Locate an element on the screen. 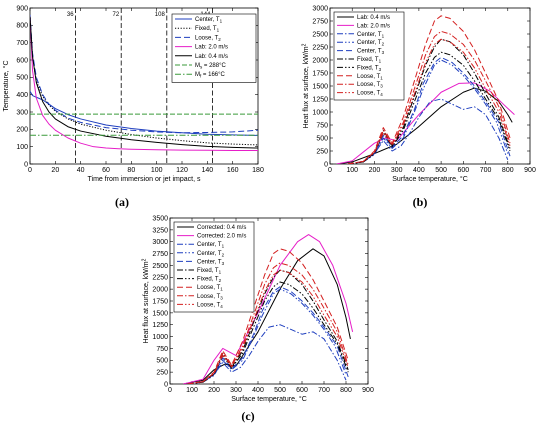  legend-entry: Mf = 166°C is located at coordinates (210, 75).